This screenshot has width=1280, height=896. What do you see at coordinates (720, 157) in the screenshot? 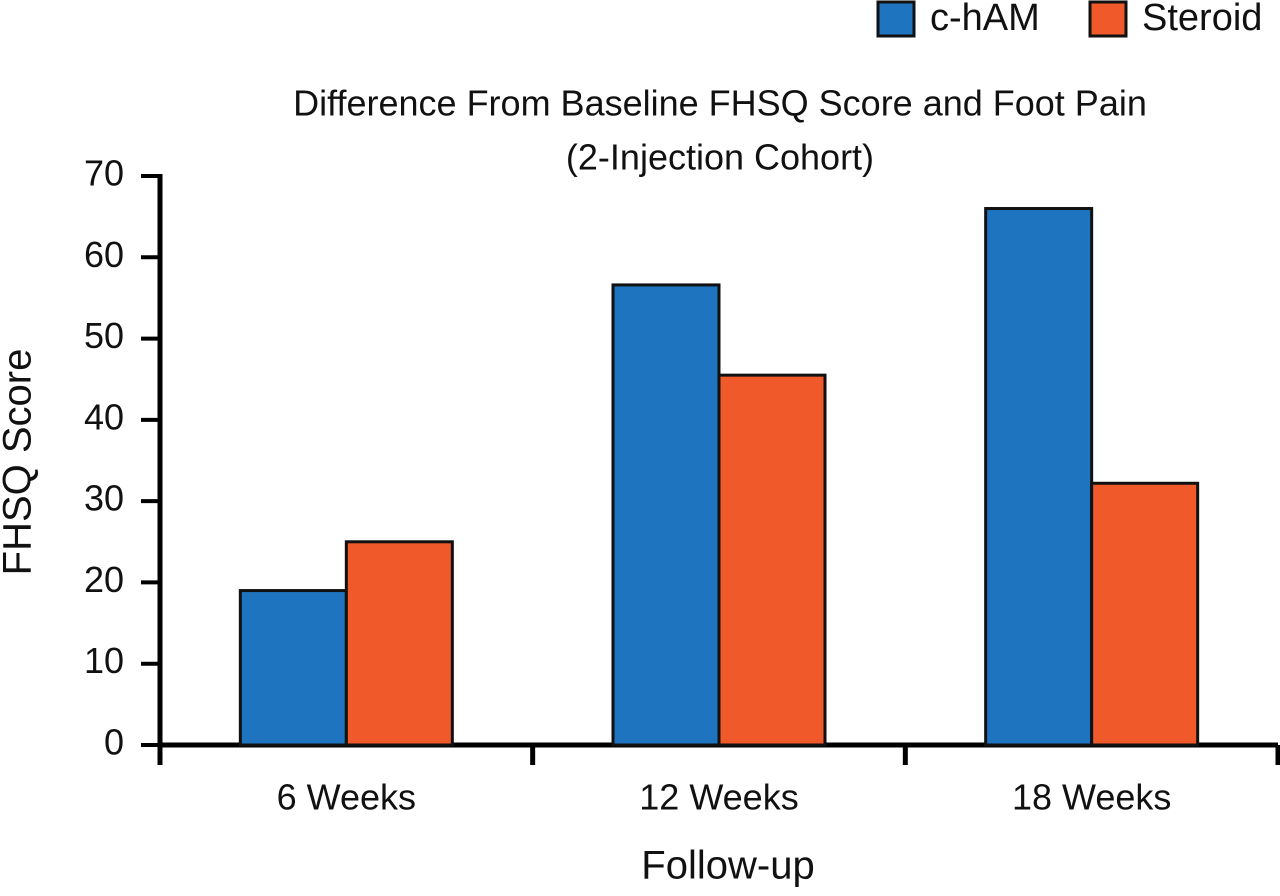
I see `chart-subtitle: (2-Injection Cohort)` at bounding box center [720, 157].